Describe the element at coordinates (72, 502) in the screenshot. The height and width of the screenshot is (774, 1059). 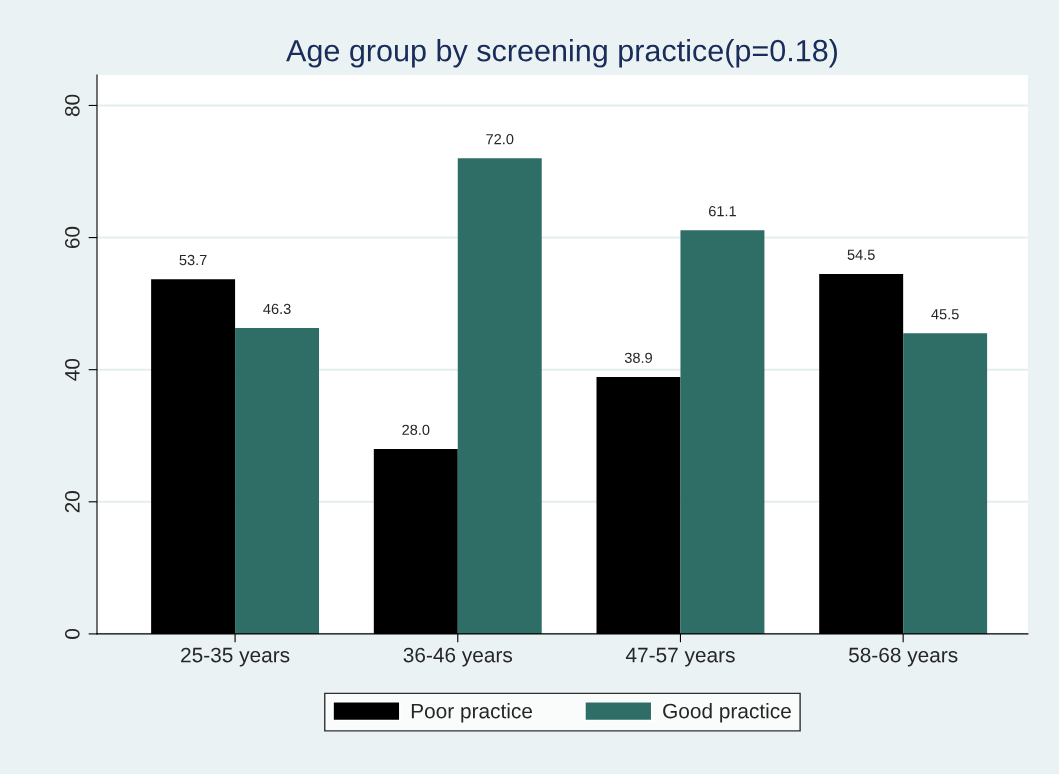
I see `y-tick-label: 20` at that location.